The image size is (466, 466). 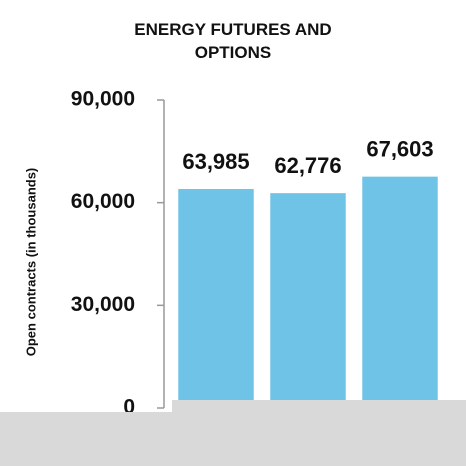 What do you see at coordinates (103, 304) in the screenshot?
I see `y-tick-label: 30,000` at bounding box center [103, 304].